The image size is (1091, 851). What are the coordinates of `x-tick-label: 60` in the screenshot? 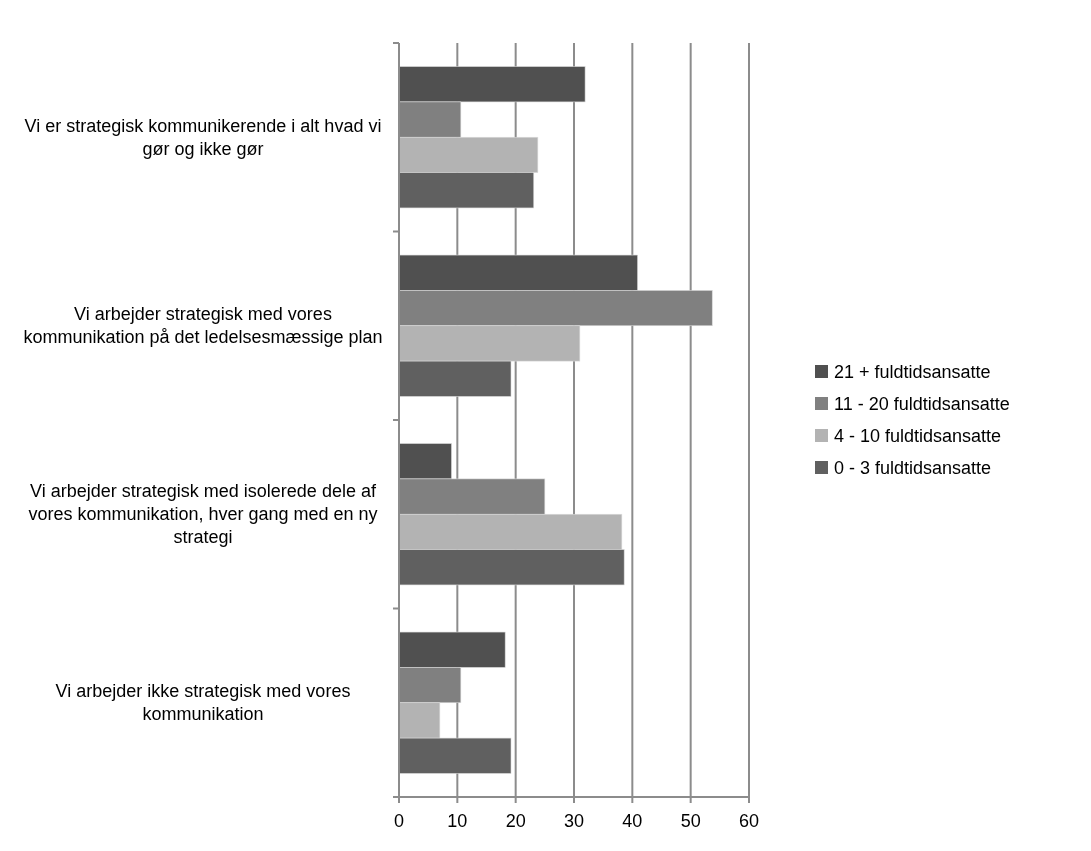 It's located at (749, 821).